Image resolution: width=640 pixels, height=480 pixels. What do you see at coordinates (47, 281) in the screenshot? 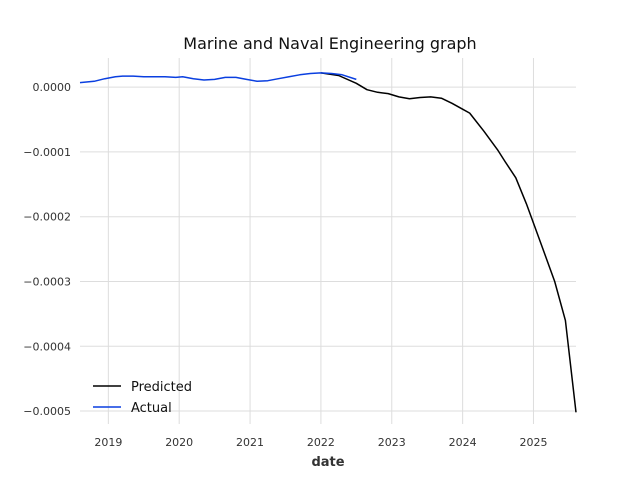
I see `y-tick-label: −0.0003` at bounding box center [47, 281].